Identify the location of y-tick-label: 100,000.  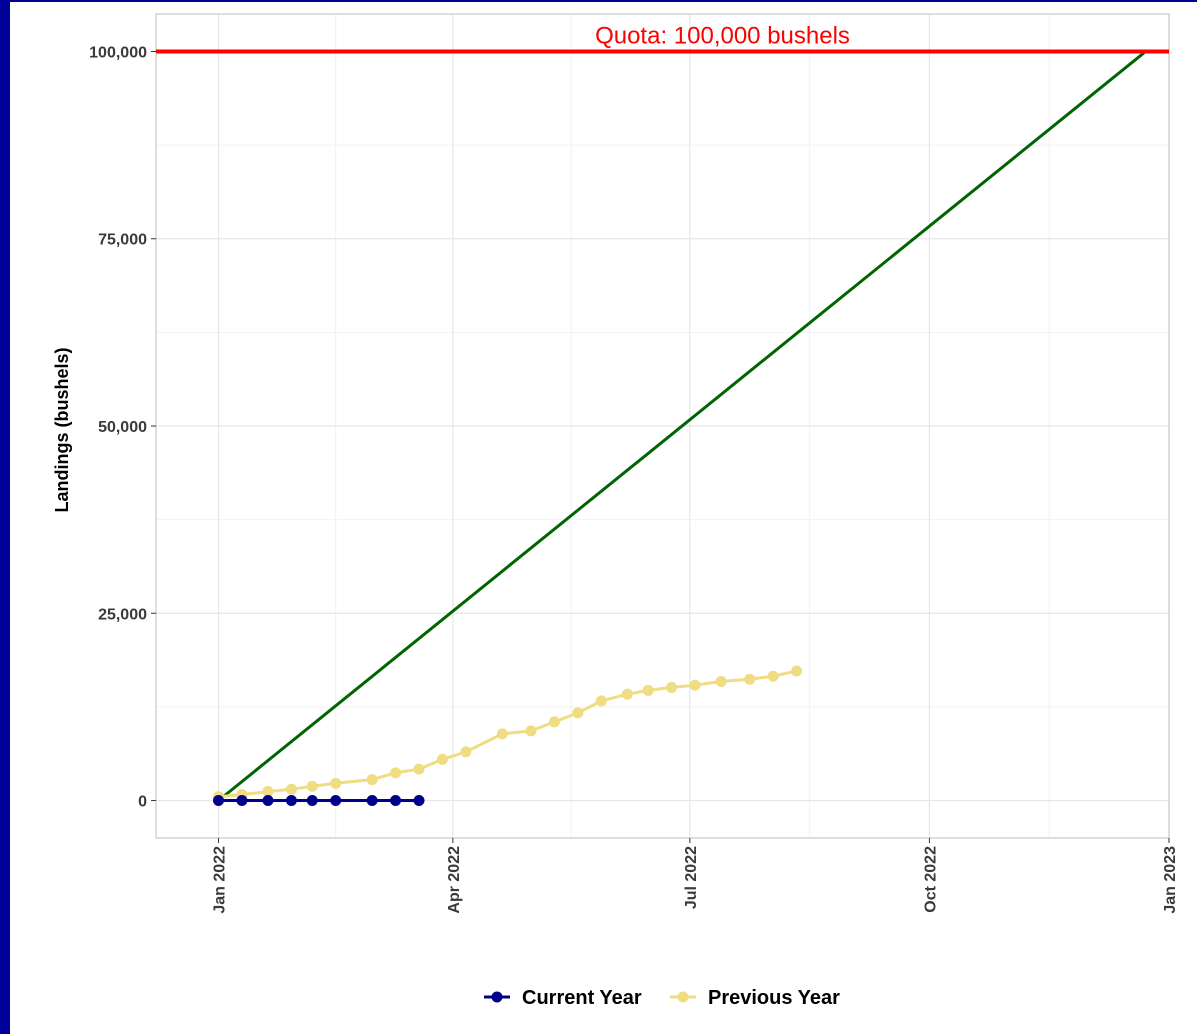
(118, 52).